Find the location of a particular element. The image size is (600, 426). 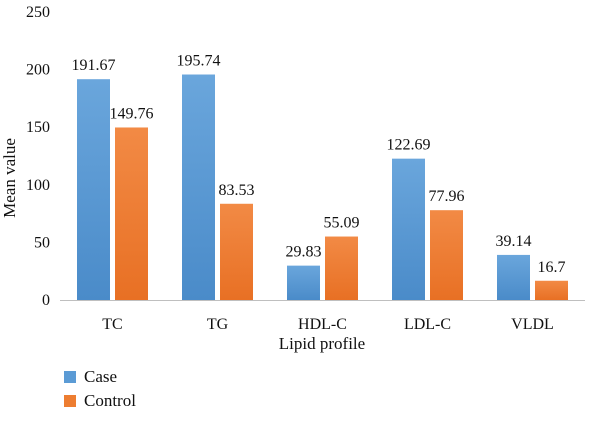

bar-case-hdl-c is located at coordinates (303, 282).